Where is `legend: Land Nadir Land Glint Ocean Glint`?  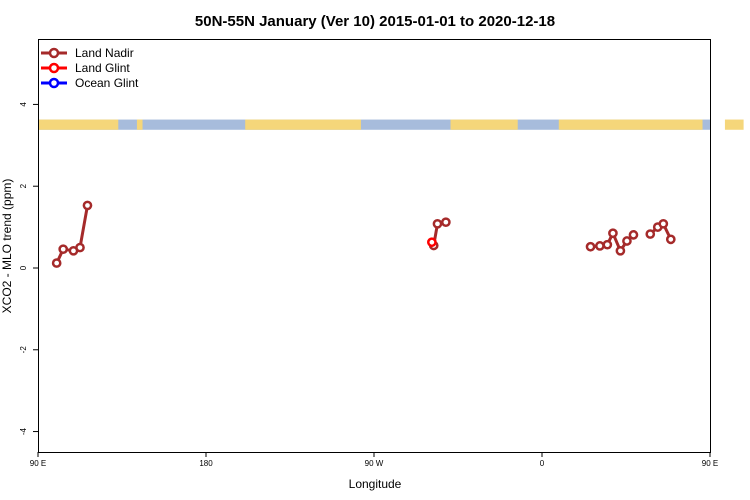 legend: Land Nadir Land Glint Ocean Glint is located at coordinates (90, 68).